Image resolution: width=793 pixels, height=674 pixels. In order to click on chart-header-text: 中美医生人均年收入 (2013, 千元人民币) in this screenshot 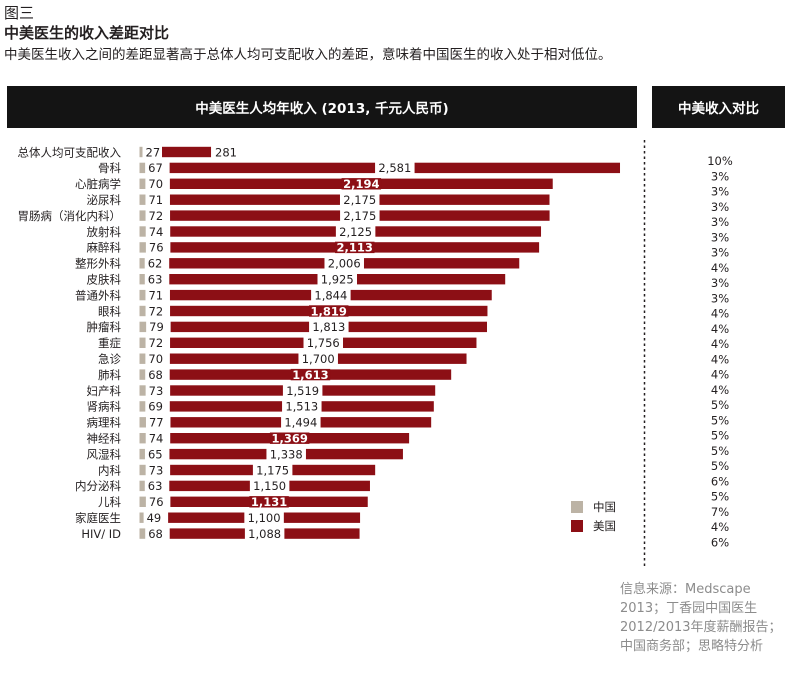, I will do `click(322, 109)`.